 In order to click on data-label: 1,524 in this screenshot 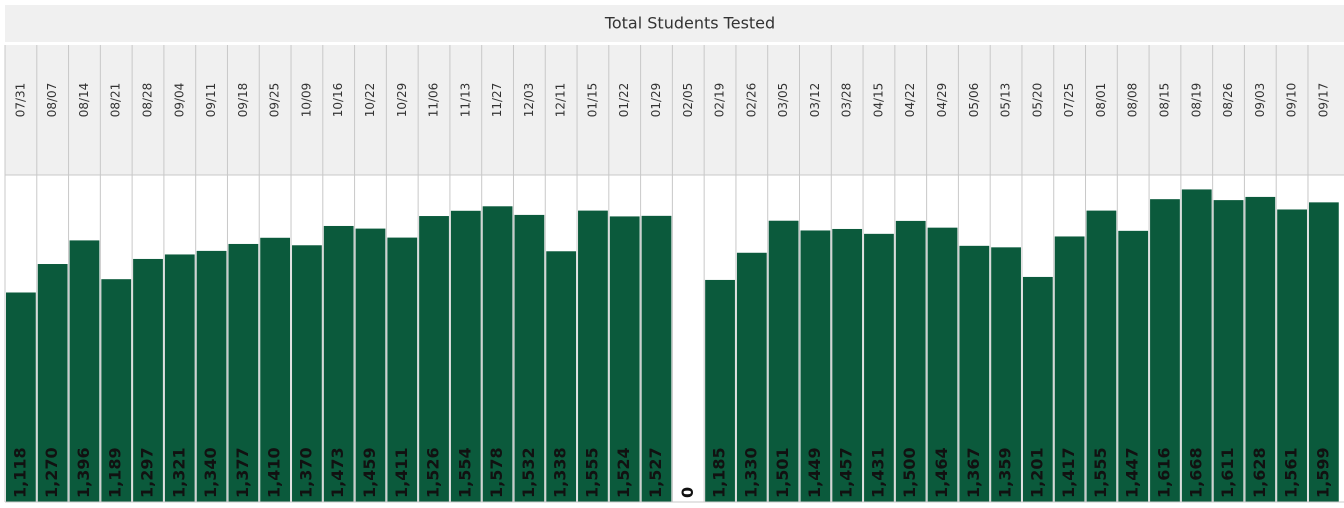, I will do `click(623, 472)`.